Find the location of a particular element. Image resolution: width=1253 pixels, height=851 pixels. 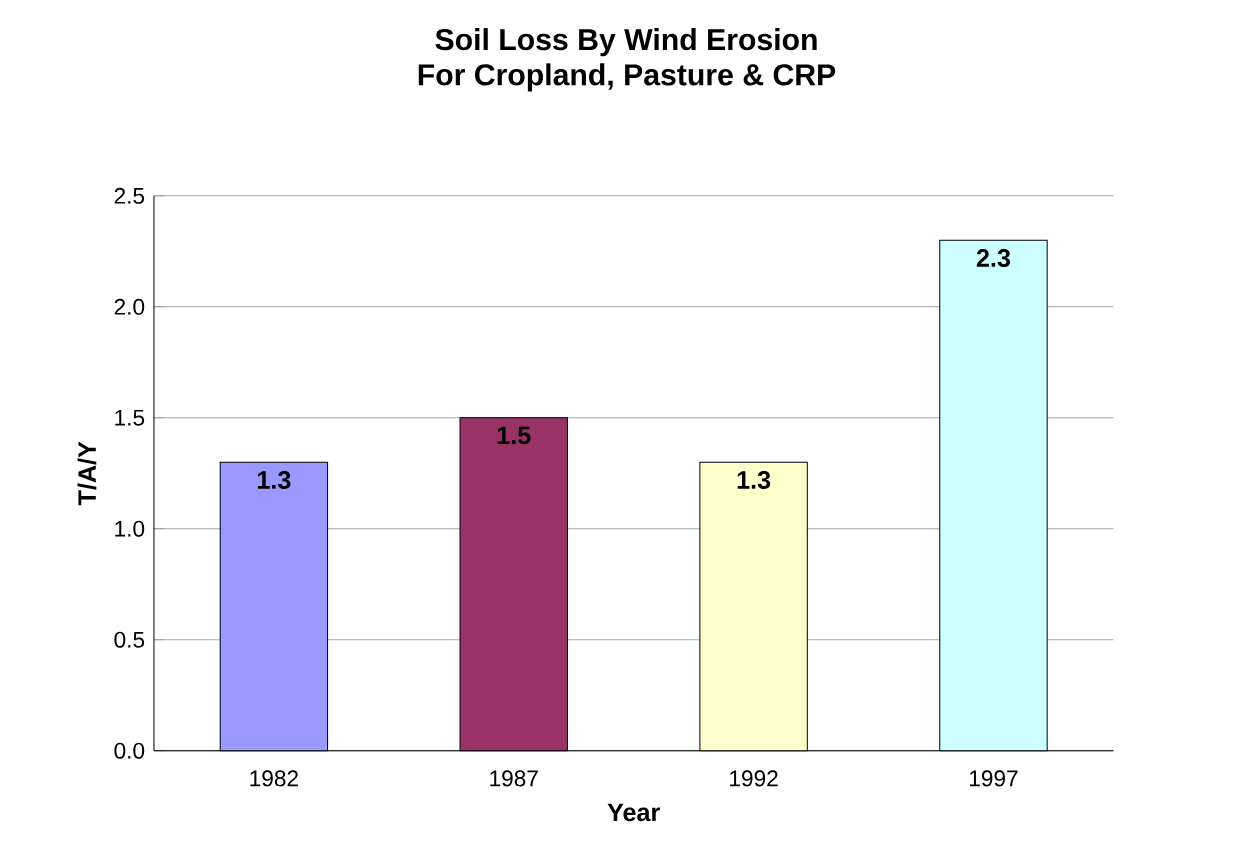

y-tick-label: 1.5 is located at coordinates (130, 417).